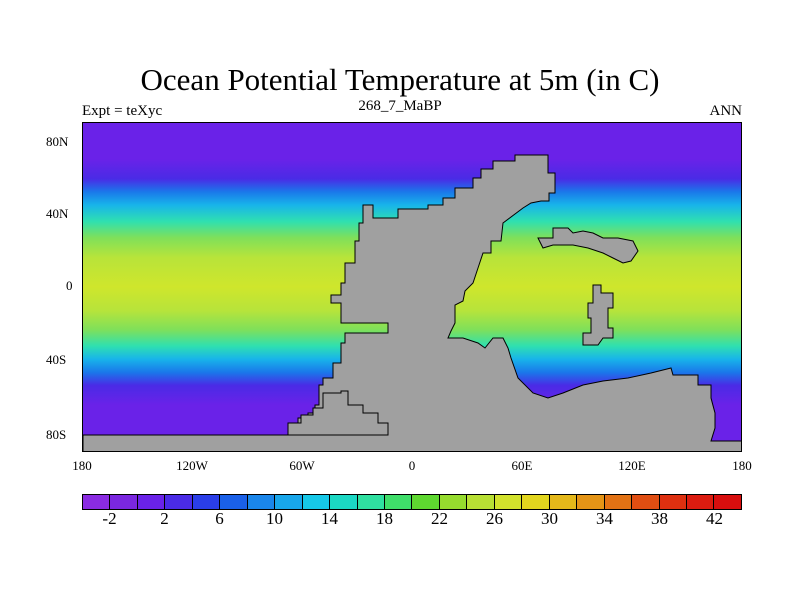  Describe the element at coordinates (412, 521) in the screenshot. I see `colorbar-labels: -2 2 6 10 14 18 22 26 30 34 38 42` at that location.